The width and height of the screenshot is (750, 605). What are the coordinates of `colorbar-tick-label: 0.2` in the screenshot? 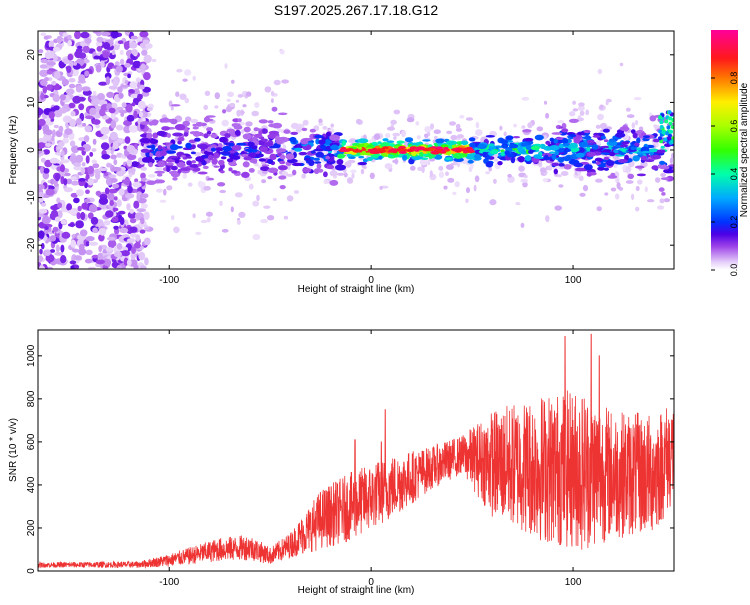 It's located at (734, 222).